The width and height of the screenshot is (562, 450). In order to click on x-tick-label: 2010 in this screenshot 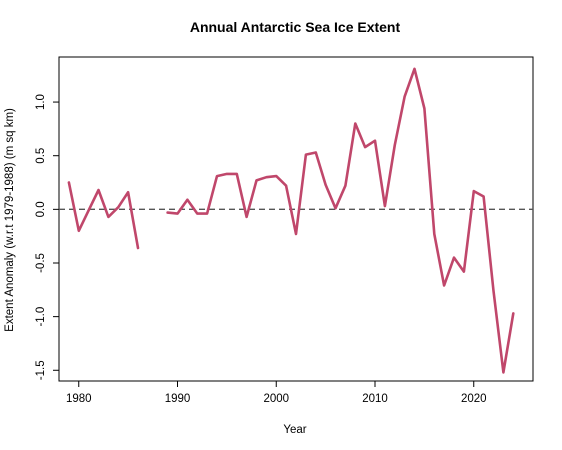, I will do `click(375, 399)`.